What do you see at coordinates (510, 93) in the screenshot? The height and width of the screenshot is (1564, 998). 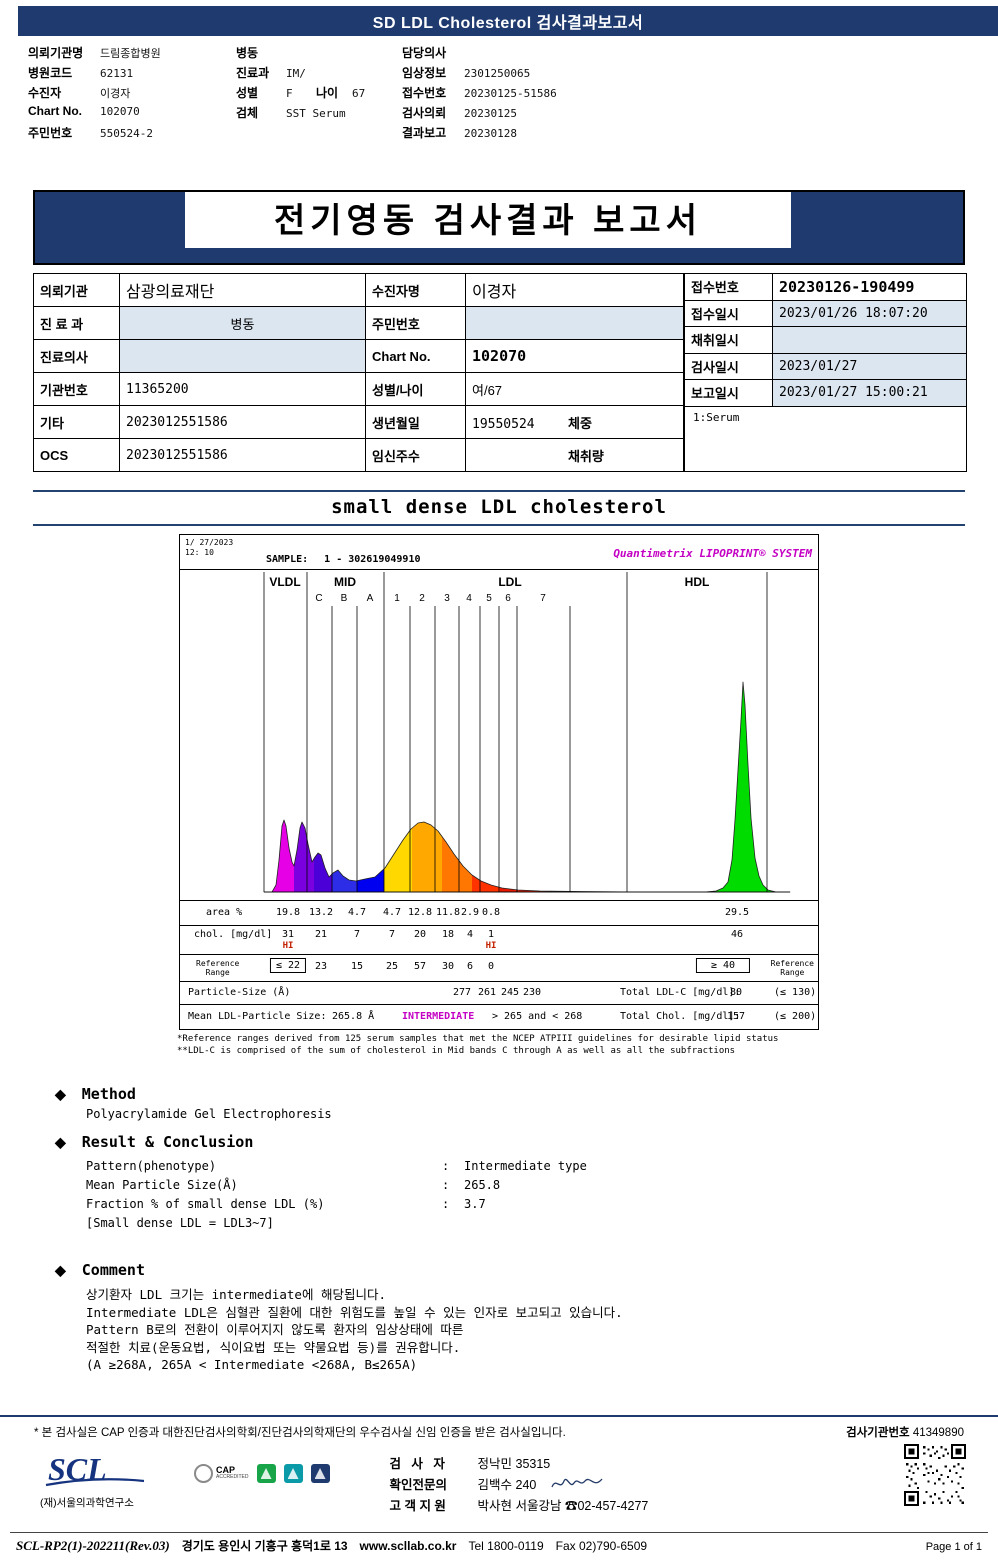 I see `field-value: 20230125-51586` at bounding box center [510, 93].